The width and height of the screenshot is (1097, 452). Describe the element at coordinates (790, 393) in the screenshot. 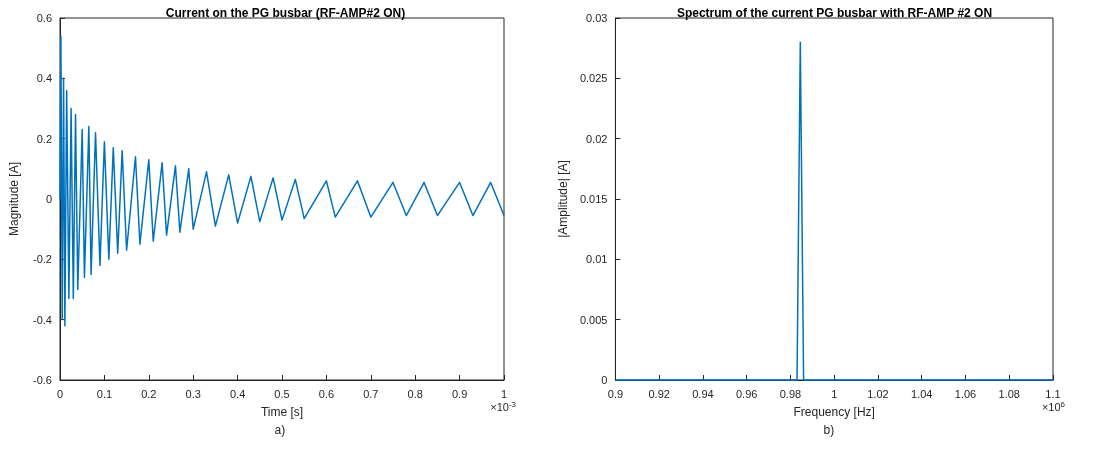

I see `x-tick-label: 0.98` at that location.